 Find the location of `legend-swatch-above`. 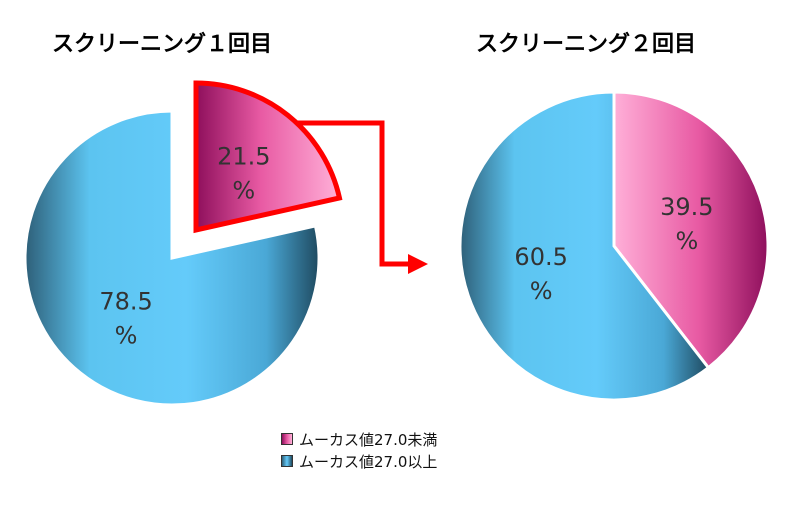

legend-swatch-above is located at coordinates (287, 461).